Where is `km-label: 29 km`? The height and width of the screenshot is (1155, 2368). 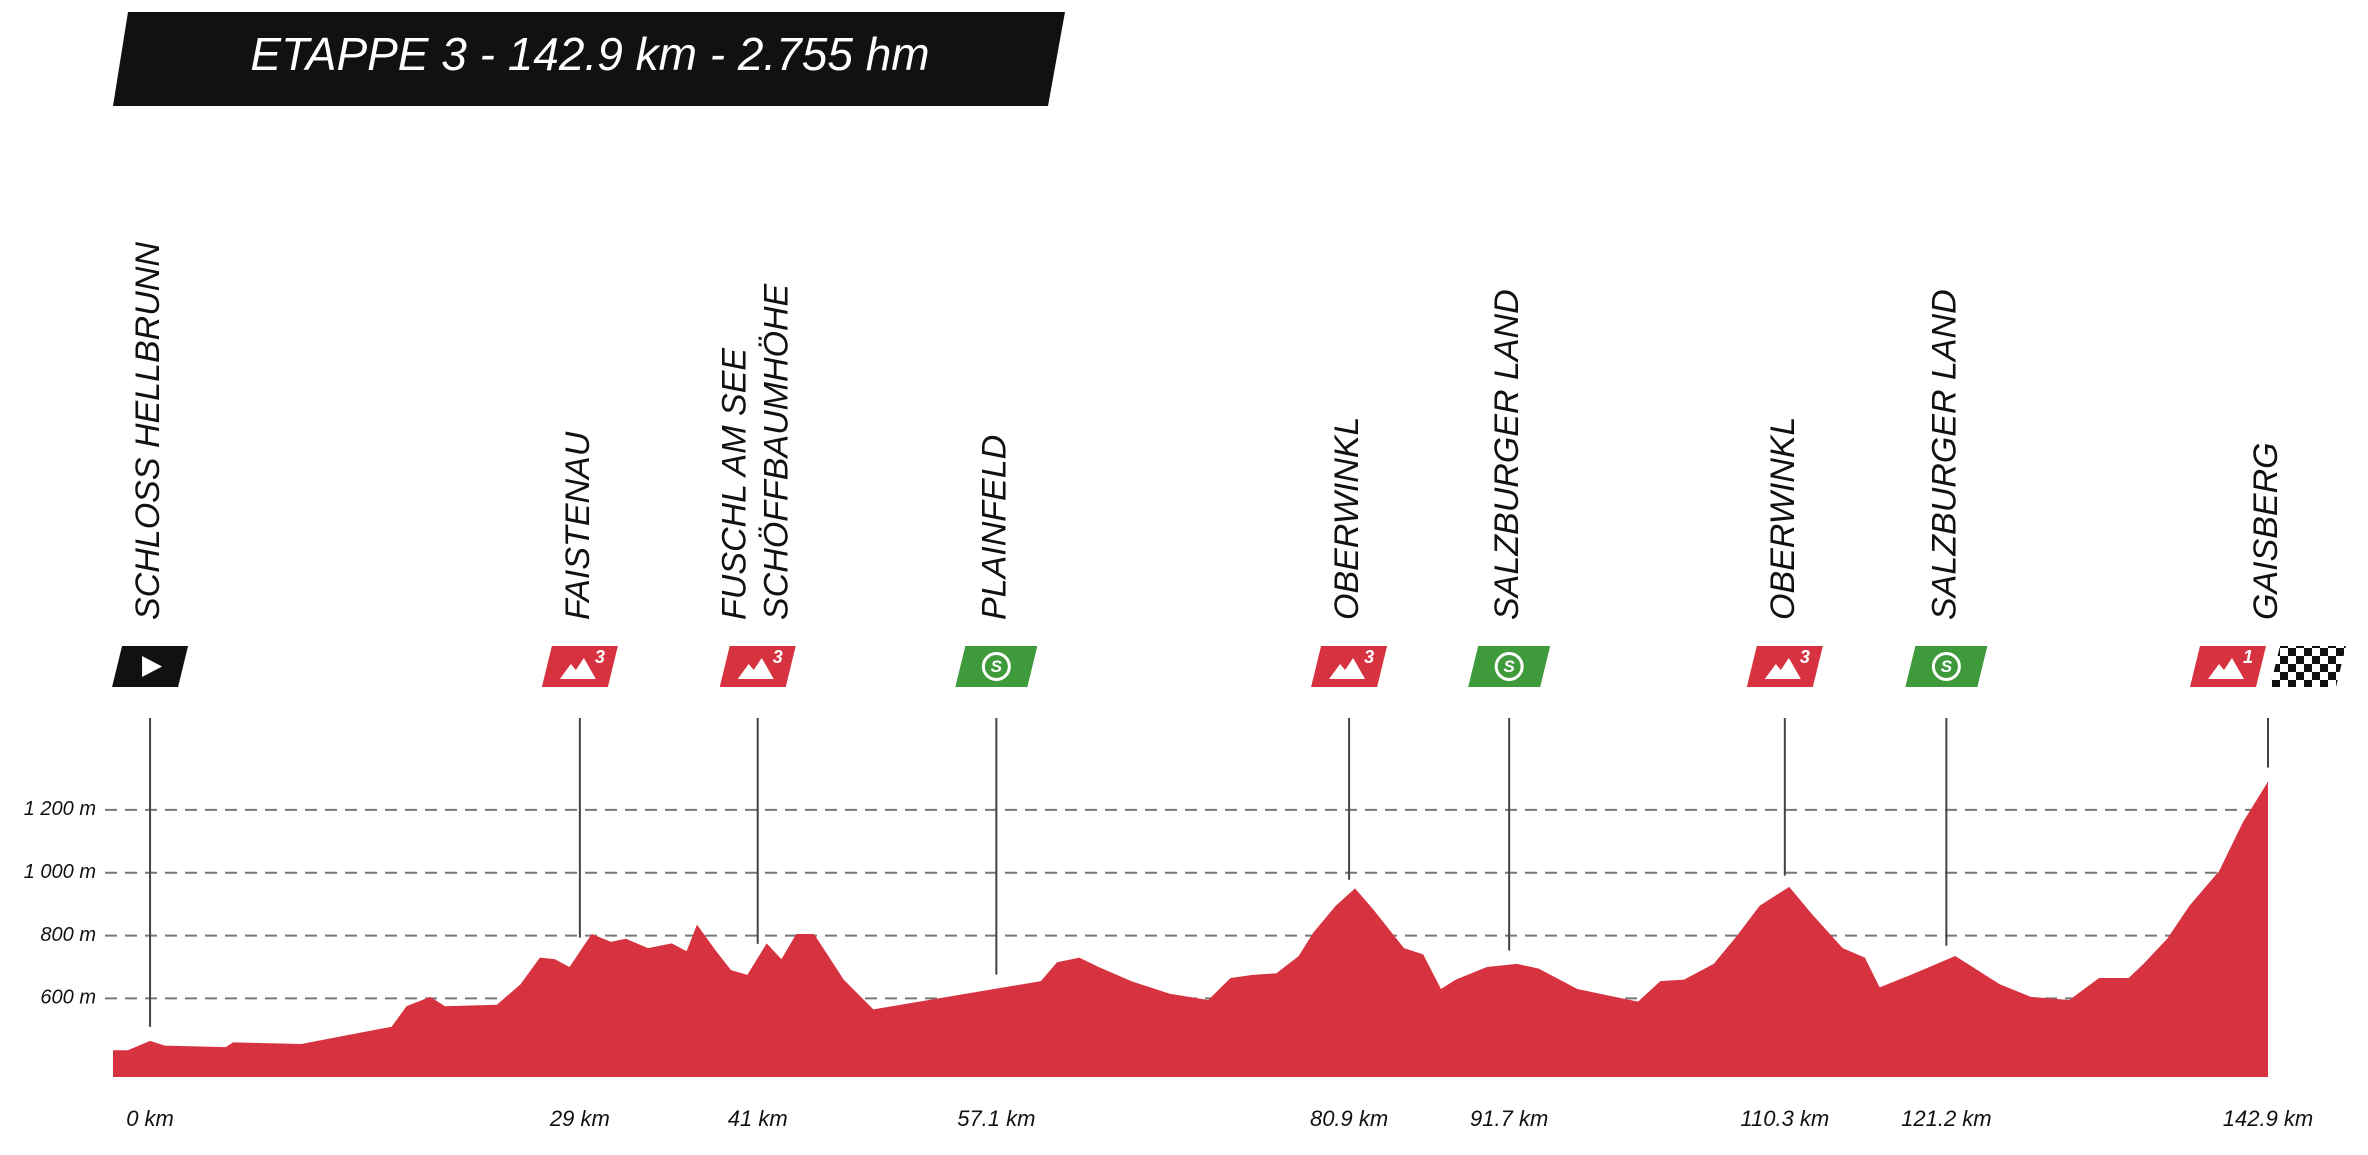 km-label: 29 km is located at coordinates (579, 1118).